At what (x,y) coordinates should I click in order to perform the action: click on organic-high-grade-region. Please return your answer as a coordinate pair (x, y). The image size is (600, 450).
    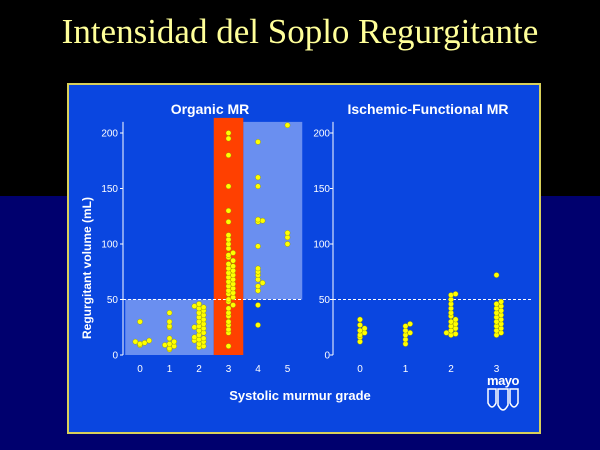
    Looking at the image, I should click on (273, 210).